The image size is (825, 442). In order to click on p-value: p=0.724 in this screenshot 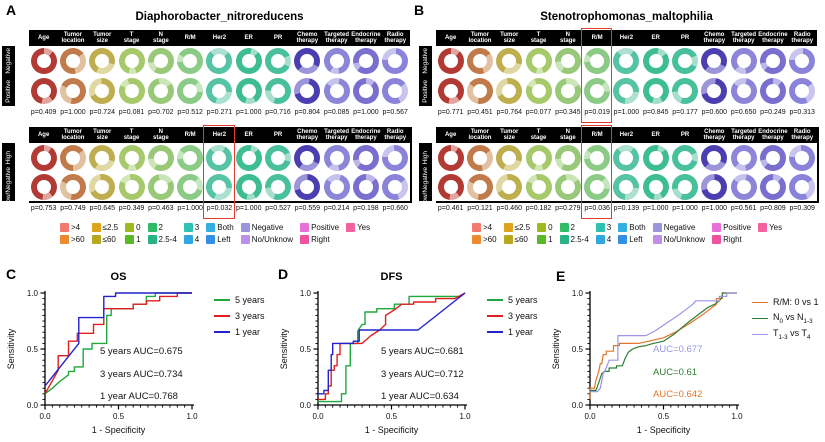, I will do `click(102, 112)`.